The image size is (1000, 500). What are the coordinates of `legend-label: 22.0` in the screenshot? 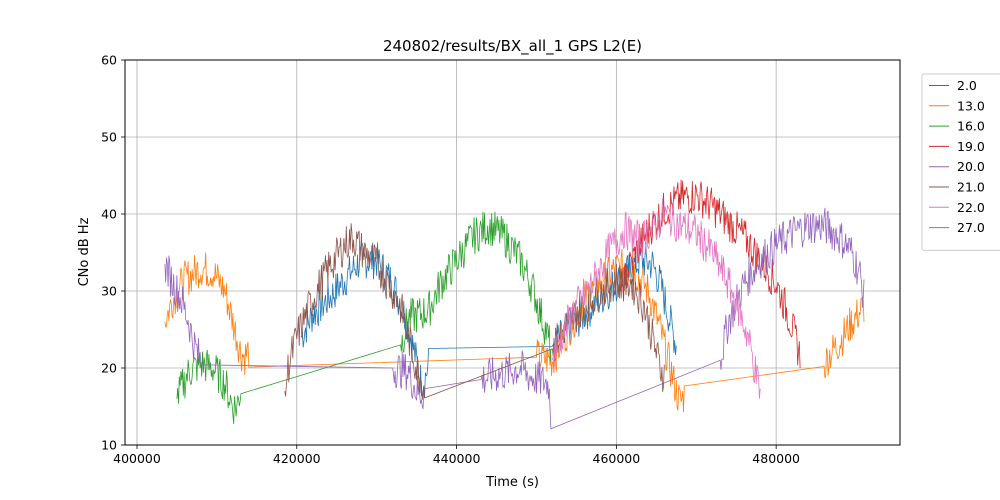 It's located at (971, 207).